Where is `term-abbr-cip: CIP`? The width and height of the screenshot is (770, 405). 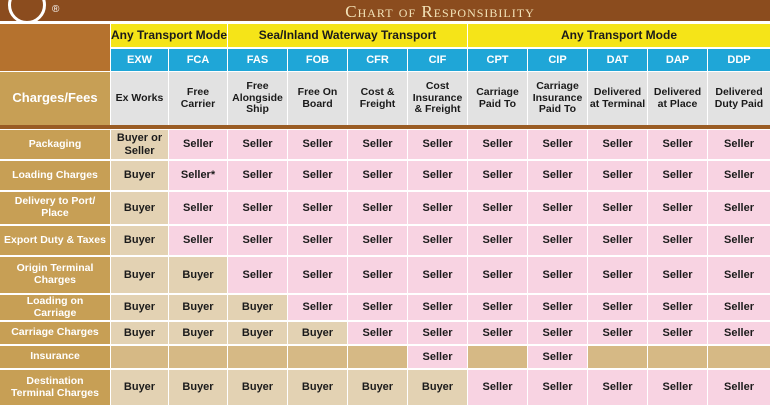
term-abbr-cip: CIP is located at coordinates (557, 60).